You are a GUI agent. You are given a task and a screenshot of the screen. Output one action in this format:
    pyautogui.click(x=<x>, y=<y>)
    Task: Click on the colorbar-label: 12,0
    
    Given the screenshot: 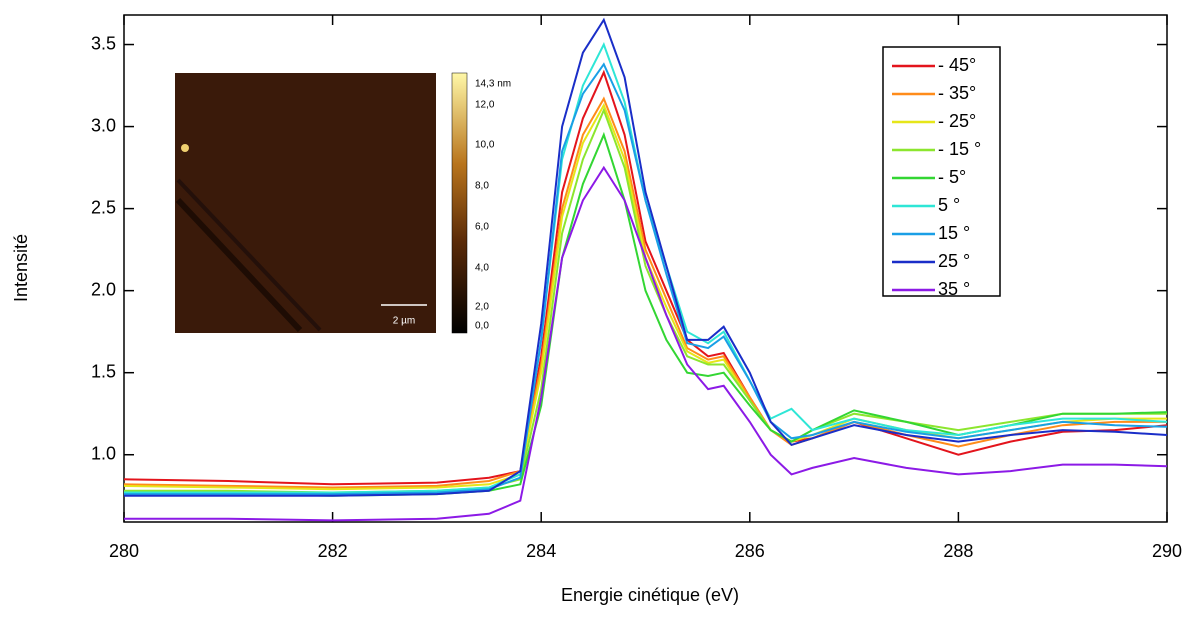 What is the action you would take?
    pyautogui.click(x=485, y=105)
    